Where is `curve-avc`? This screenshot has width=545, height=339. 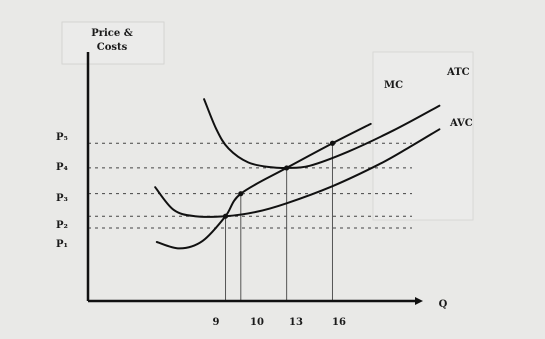
curve-avc is located at coordinates (297, 173).